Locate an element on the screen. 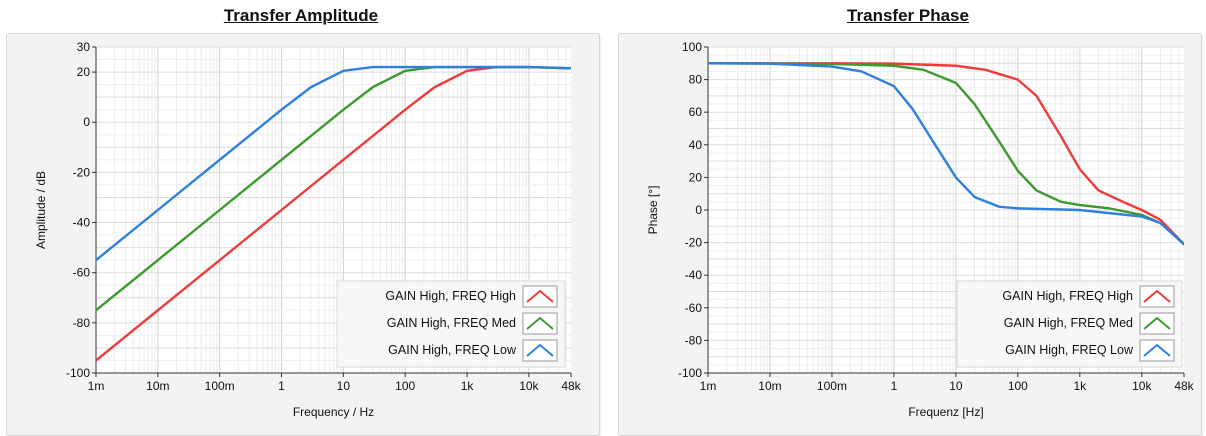  amplitude-x-axis-label: Frequency / Hz is located at coordinates (333, 412).